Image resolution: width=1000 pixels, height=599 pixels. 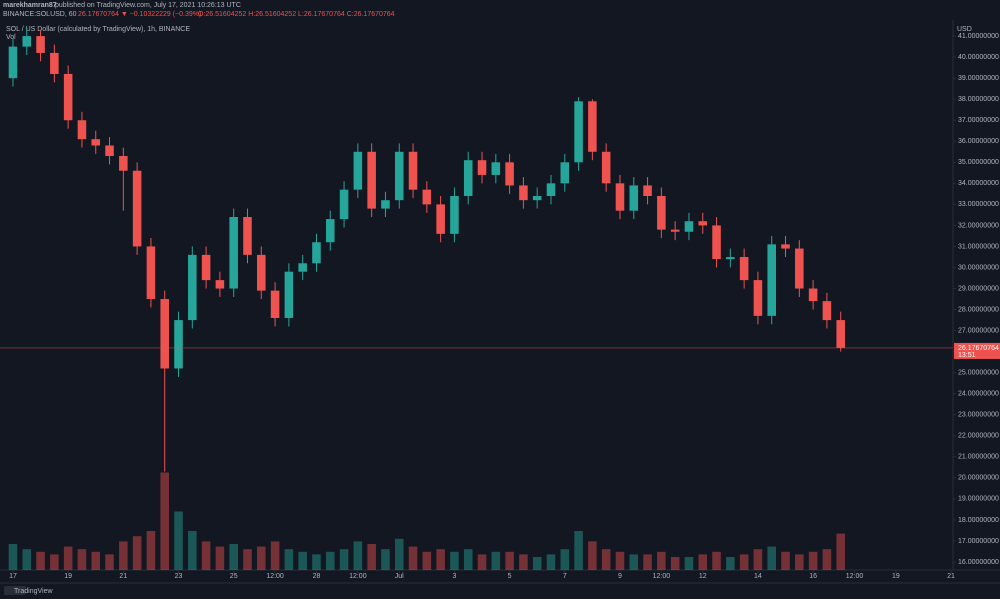 What do you see at coordinates (978, 162) in the screenshot?
I see `y-tick-label: 35.00000000` at bounding box center [978, 162].